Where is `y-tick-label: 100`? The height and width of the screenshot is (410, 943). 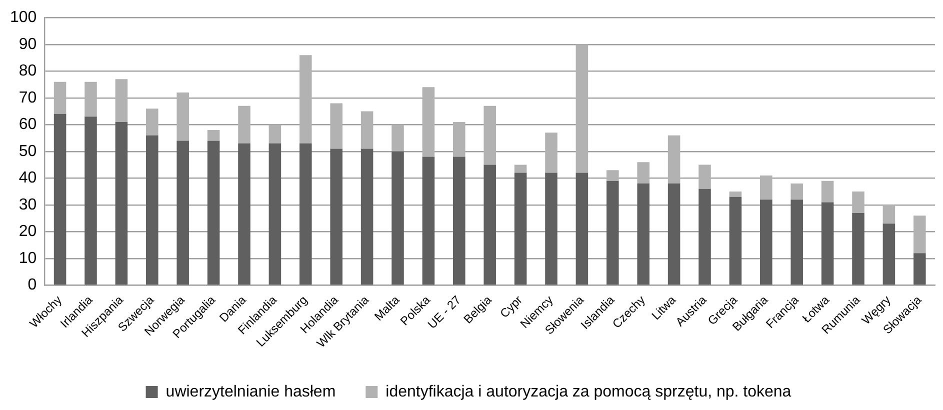
y-tick-label: 100 is located at coordinates (23, 17).